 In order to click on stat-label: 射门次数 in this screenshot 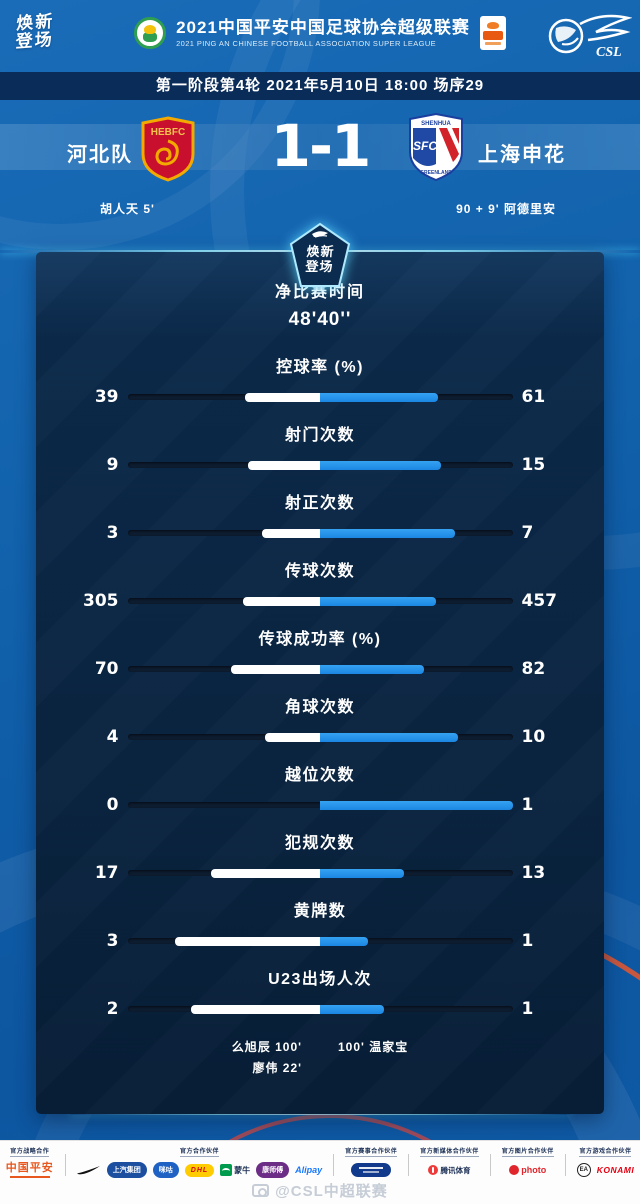, I will do `click(319, 435)`.